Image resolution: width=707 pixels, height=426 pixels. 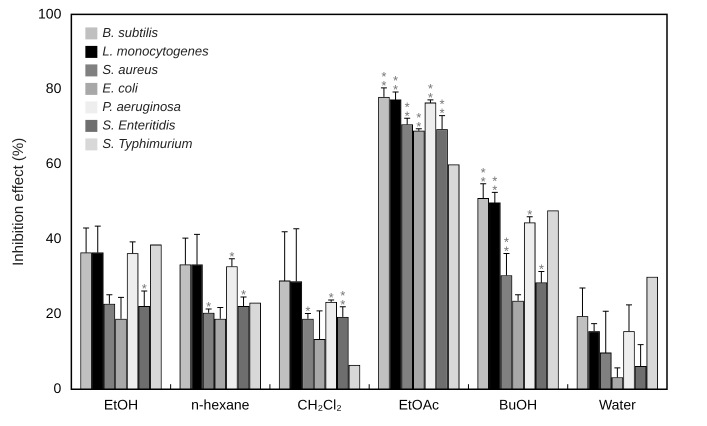 I want to click on y-tick-label: 20, so click(x=54, y=313).